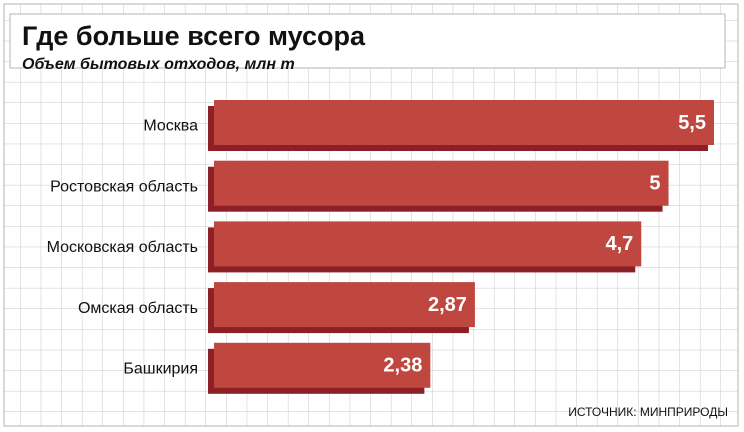  I want to click on category-label: Омская область, so click(138, 308).